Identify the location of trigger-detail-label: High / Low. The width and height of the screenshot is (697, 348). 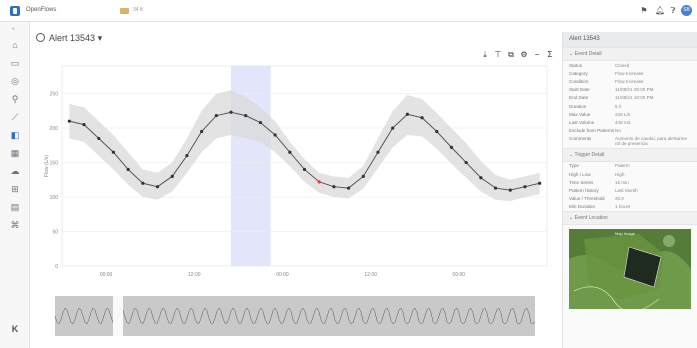
(580, 174).